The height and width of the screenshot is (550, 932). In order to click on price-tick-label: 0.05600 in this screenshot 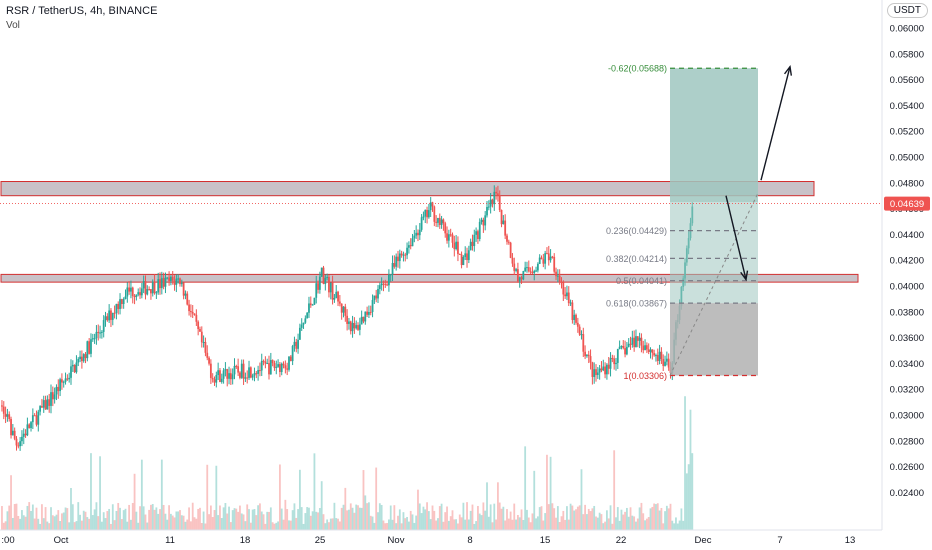, I will do `click(907, 80)`.